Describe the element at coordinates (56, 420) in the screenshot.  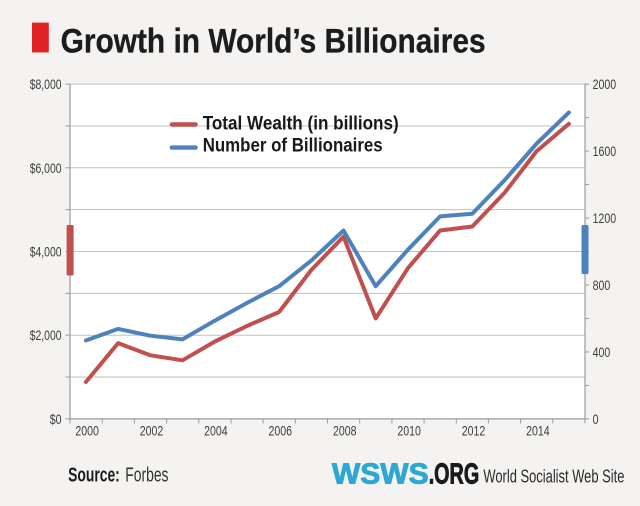
I see `svg-text: $0` at that location.